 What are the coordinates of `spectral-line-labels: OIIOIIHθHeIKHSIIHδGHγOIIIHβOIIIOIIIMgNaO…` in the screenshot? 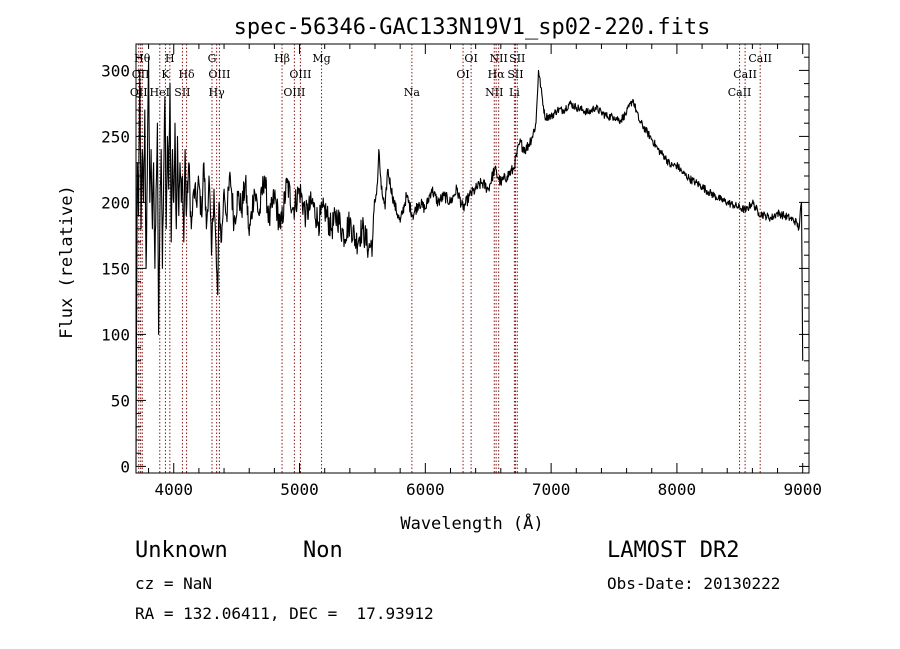 It's located at (451, 75).